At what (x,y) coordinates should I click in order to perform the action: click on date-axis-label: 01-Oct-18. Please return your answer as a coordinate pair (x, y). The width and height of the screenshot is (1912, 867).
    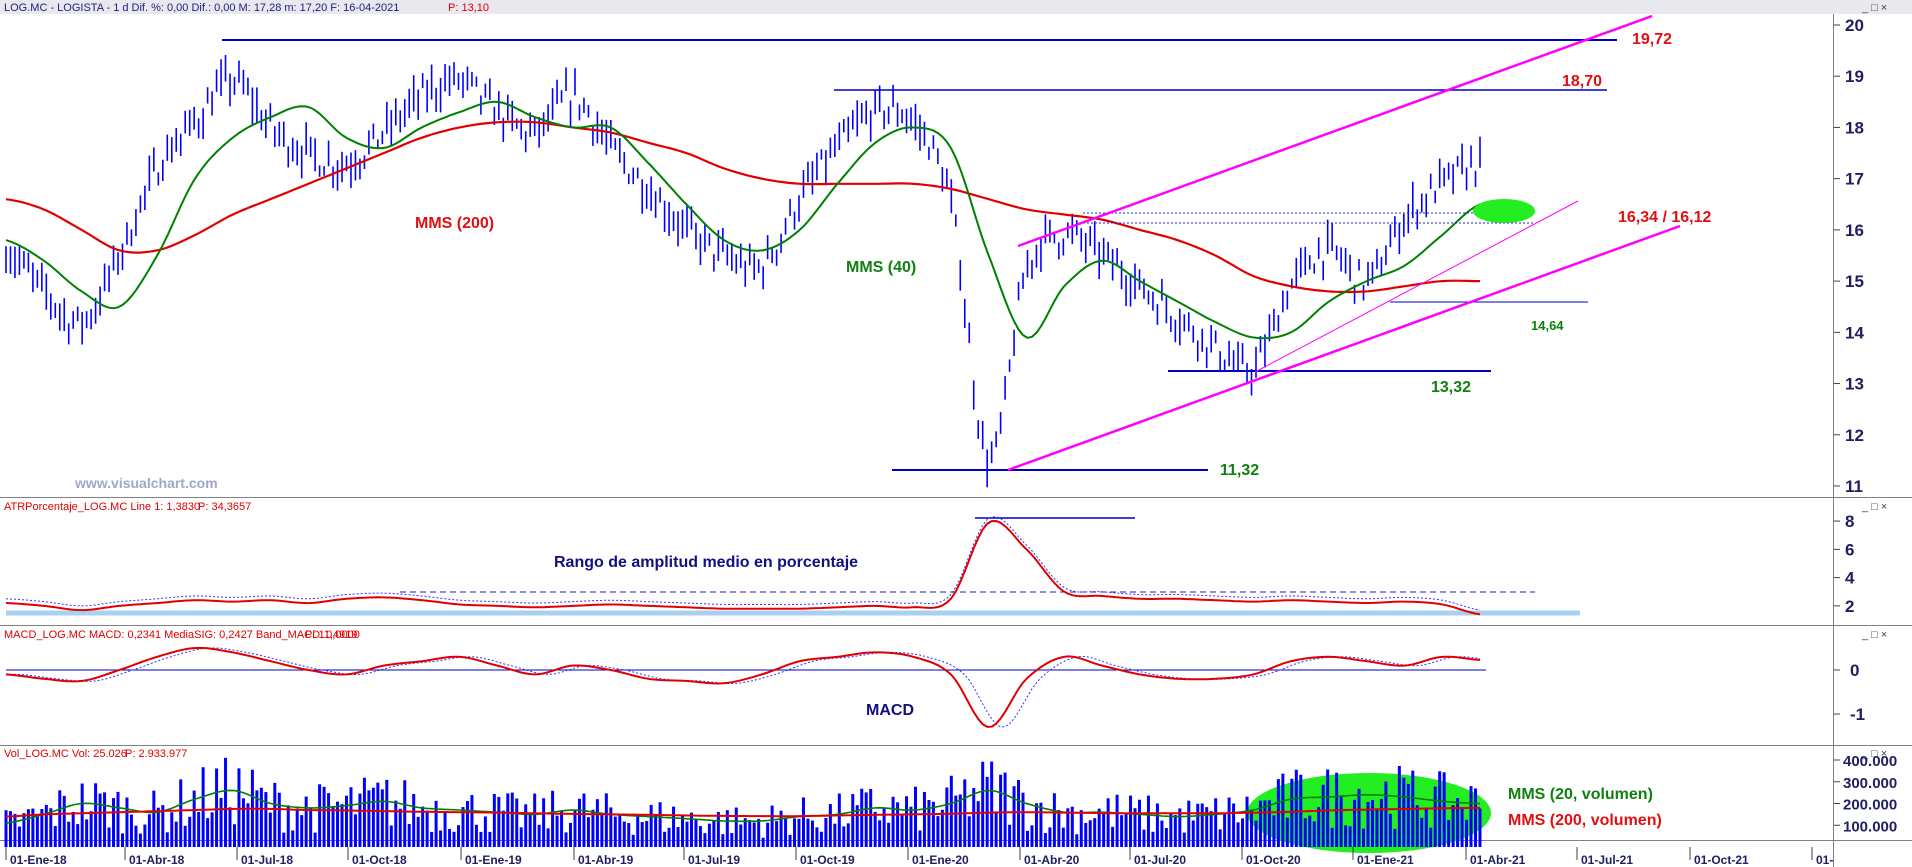
    Looking at the image, I should click on (379, 860).